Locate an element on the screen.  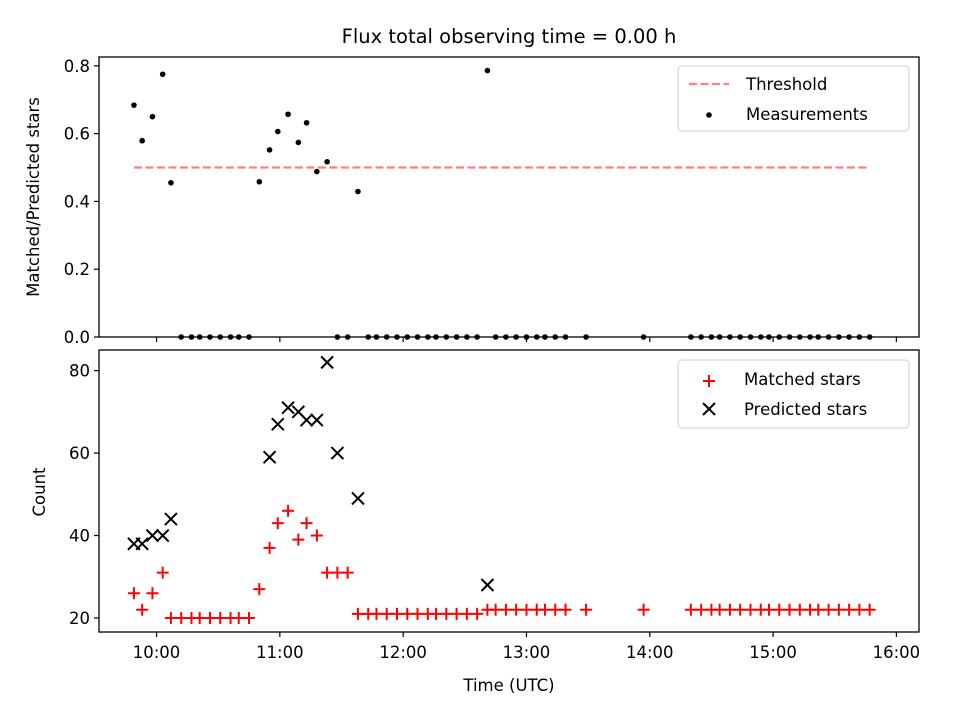
legend-threshold-label: Threshold is located at coordinates (786, 84).